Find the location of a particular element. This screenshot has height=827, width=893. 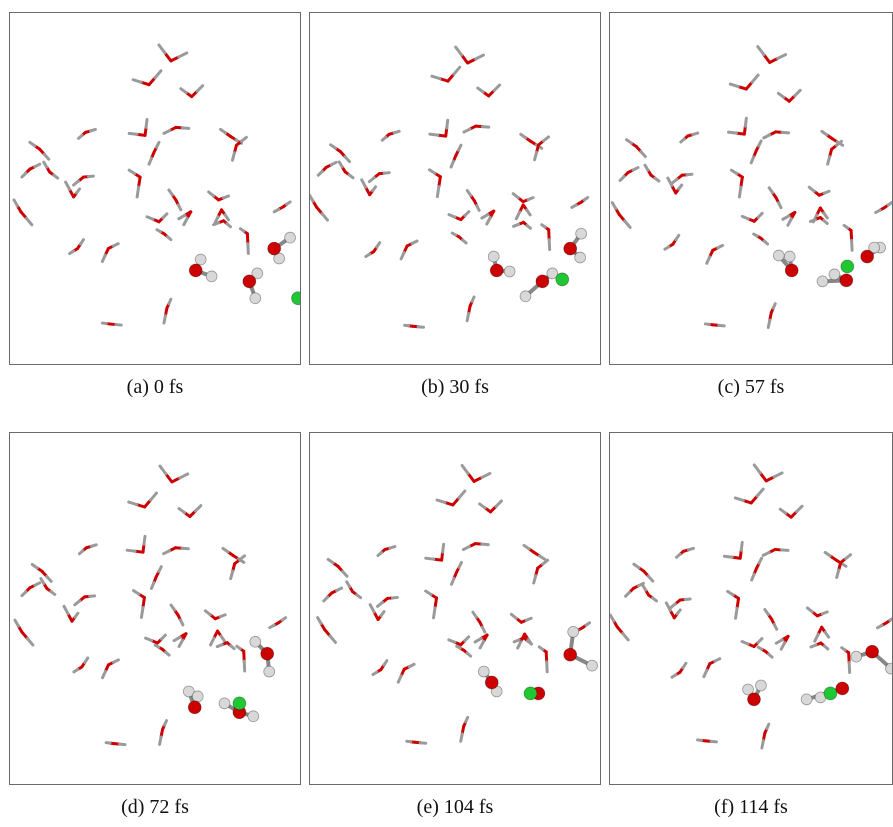

chlorine-atom is located at coordinates (847, 266).